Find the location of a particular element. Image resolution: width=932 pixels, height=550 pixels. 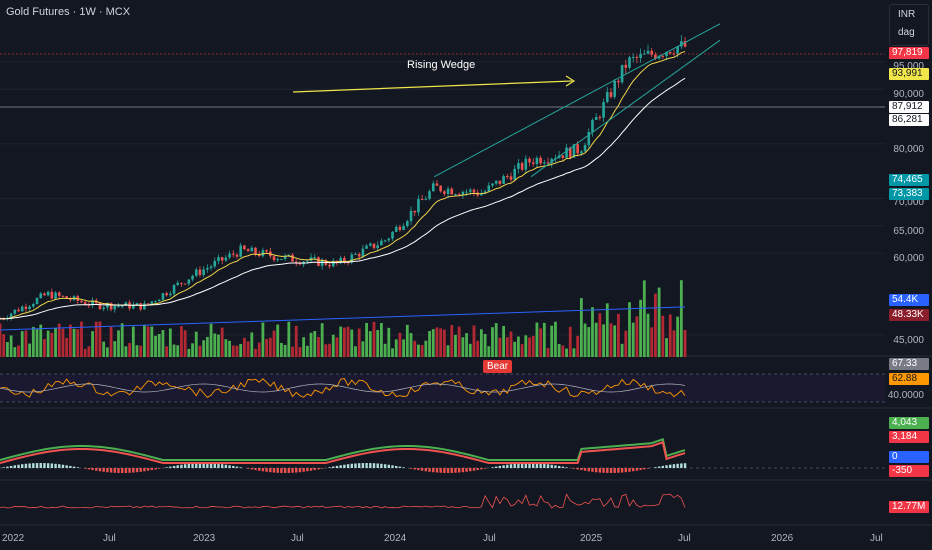

bottom-indicator-line is located at coordinates (343, 501).